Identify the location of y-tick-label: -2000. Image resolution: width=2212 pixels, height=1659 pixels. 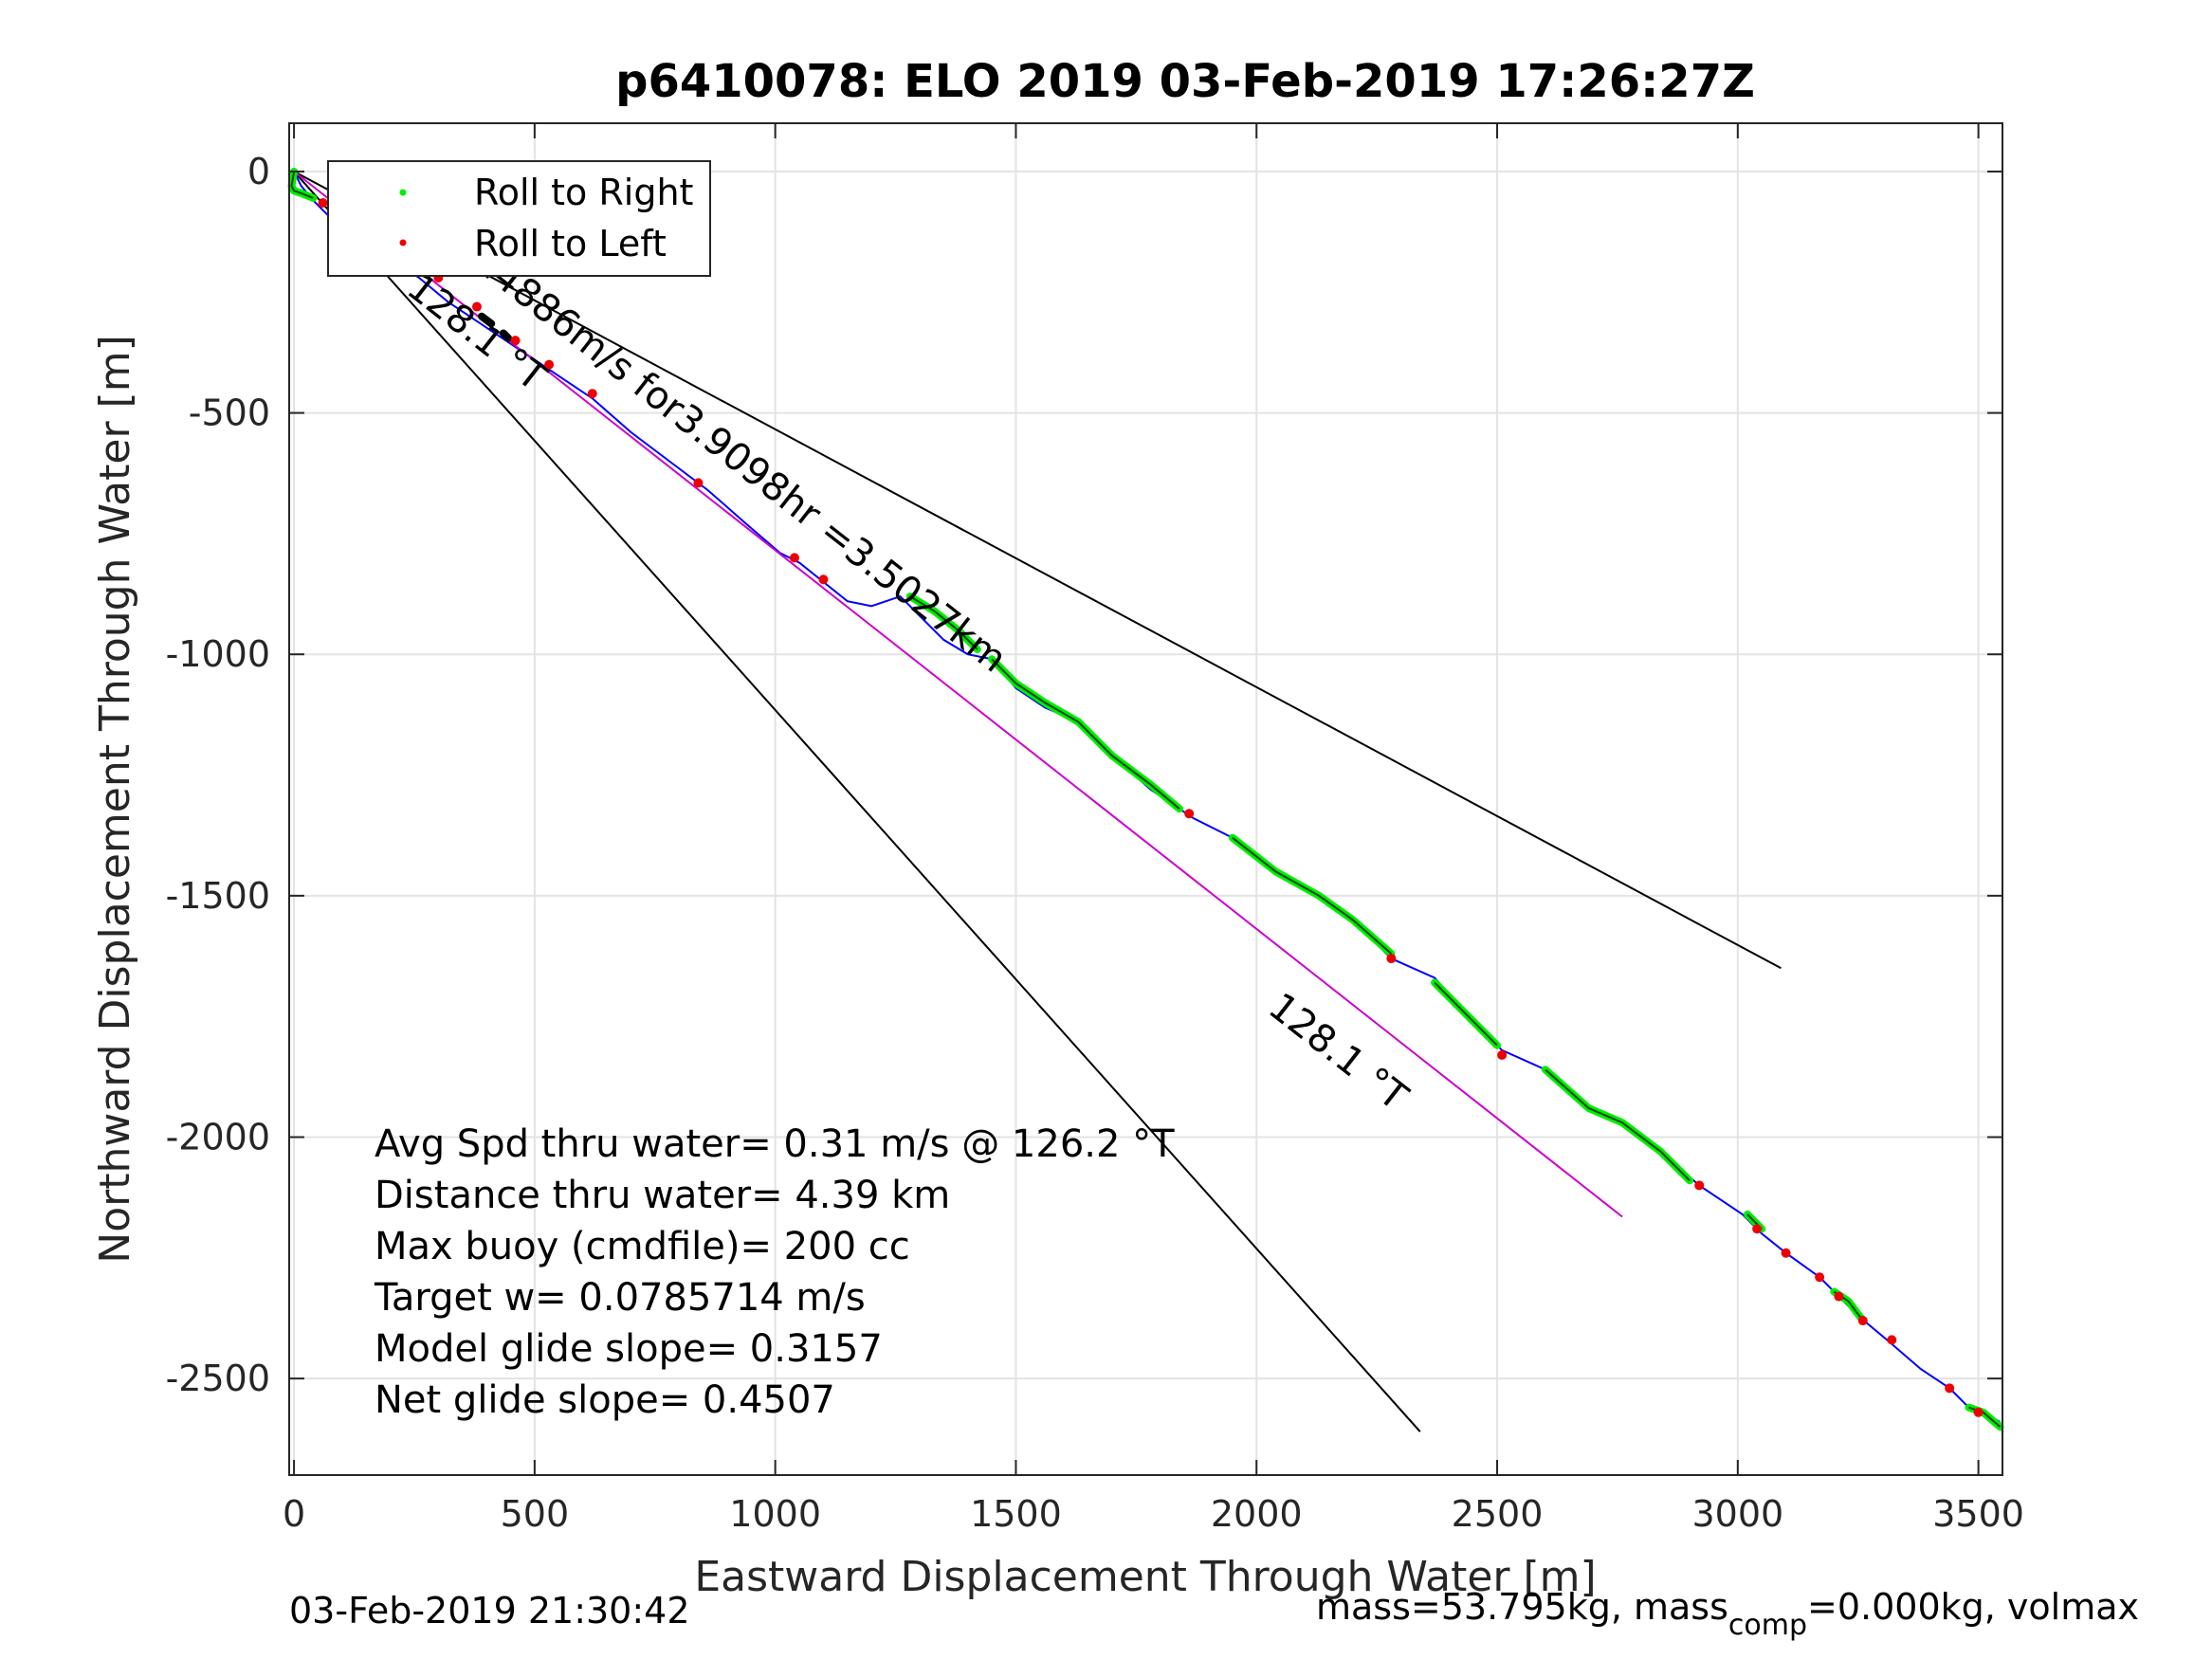
(218, 1137).